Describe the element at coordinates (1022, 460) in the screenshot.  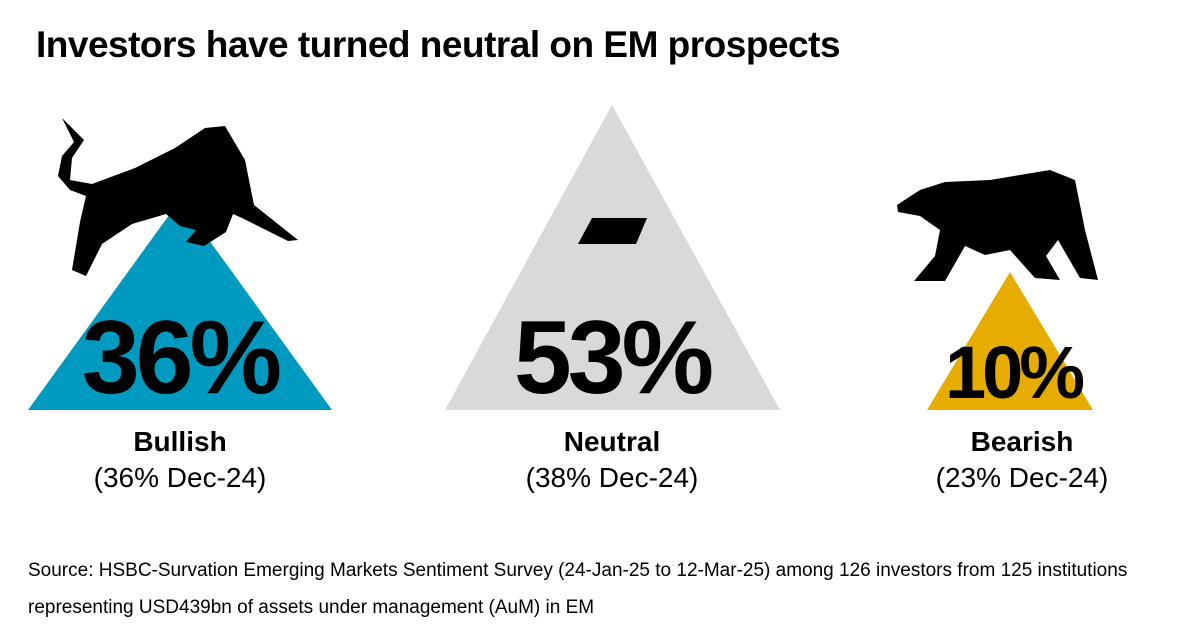
I see `bearish-label-group: Bearish (23% Dec-24)` at that location.